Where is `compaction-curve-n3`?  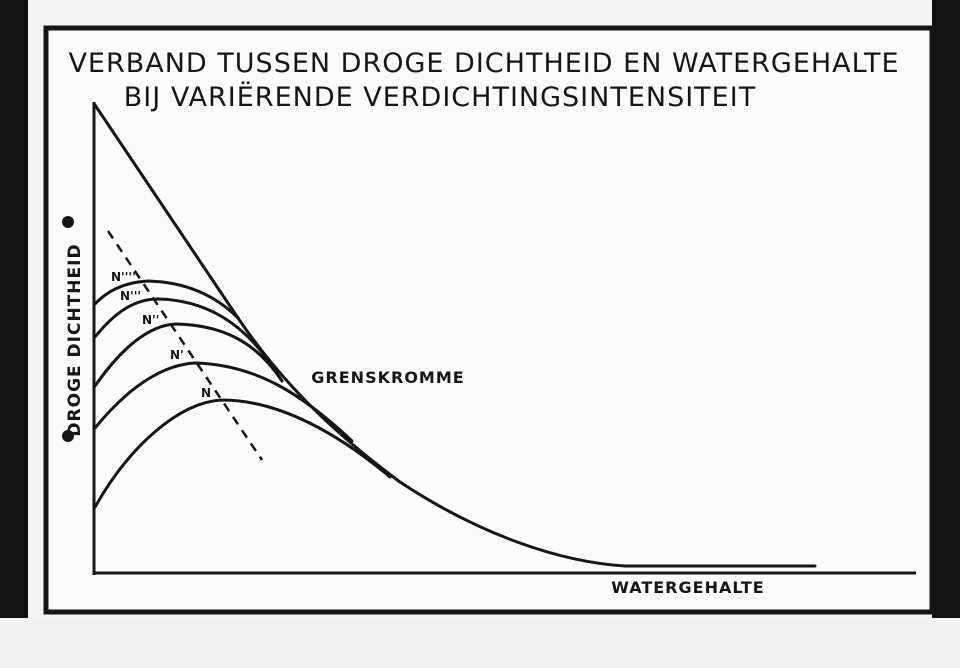 compaction-curve-n3 is located at coordinates (181, 329).